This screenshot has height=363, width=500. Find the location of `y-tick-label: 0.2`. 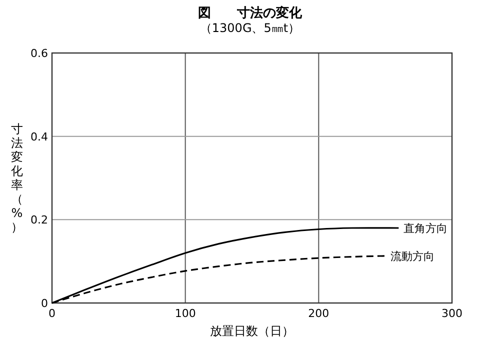

y-tick-label: 0.2 is located at coordinates (39, 220).